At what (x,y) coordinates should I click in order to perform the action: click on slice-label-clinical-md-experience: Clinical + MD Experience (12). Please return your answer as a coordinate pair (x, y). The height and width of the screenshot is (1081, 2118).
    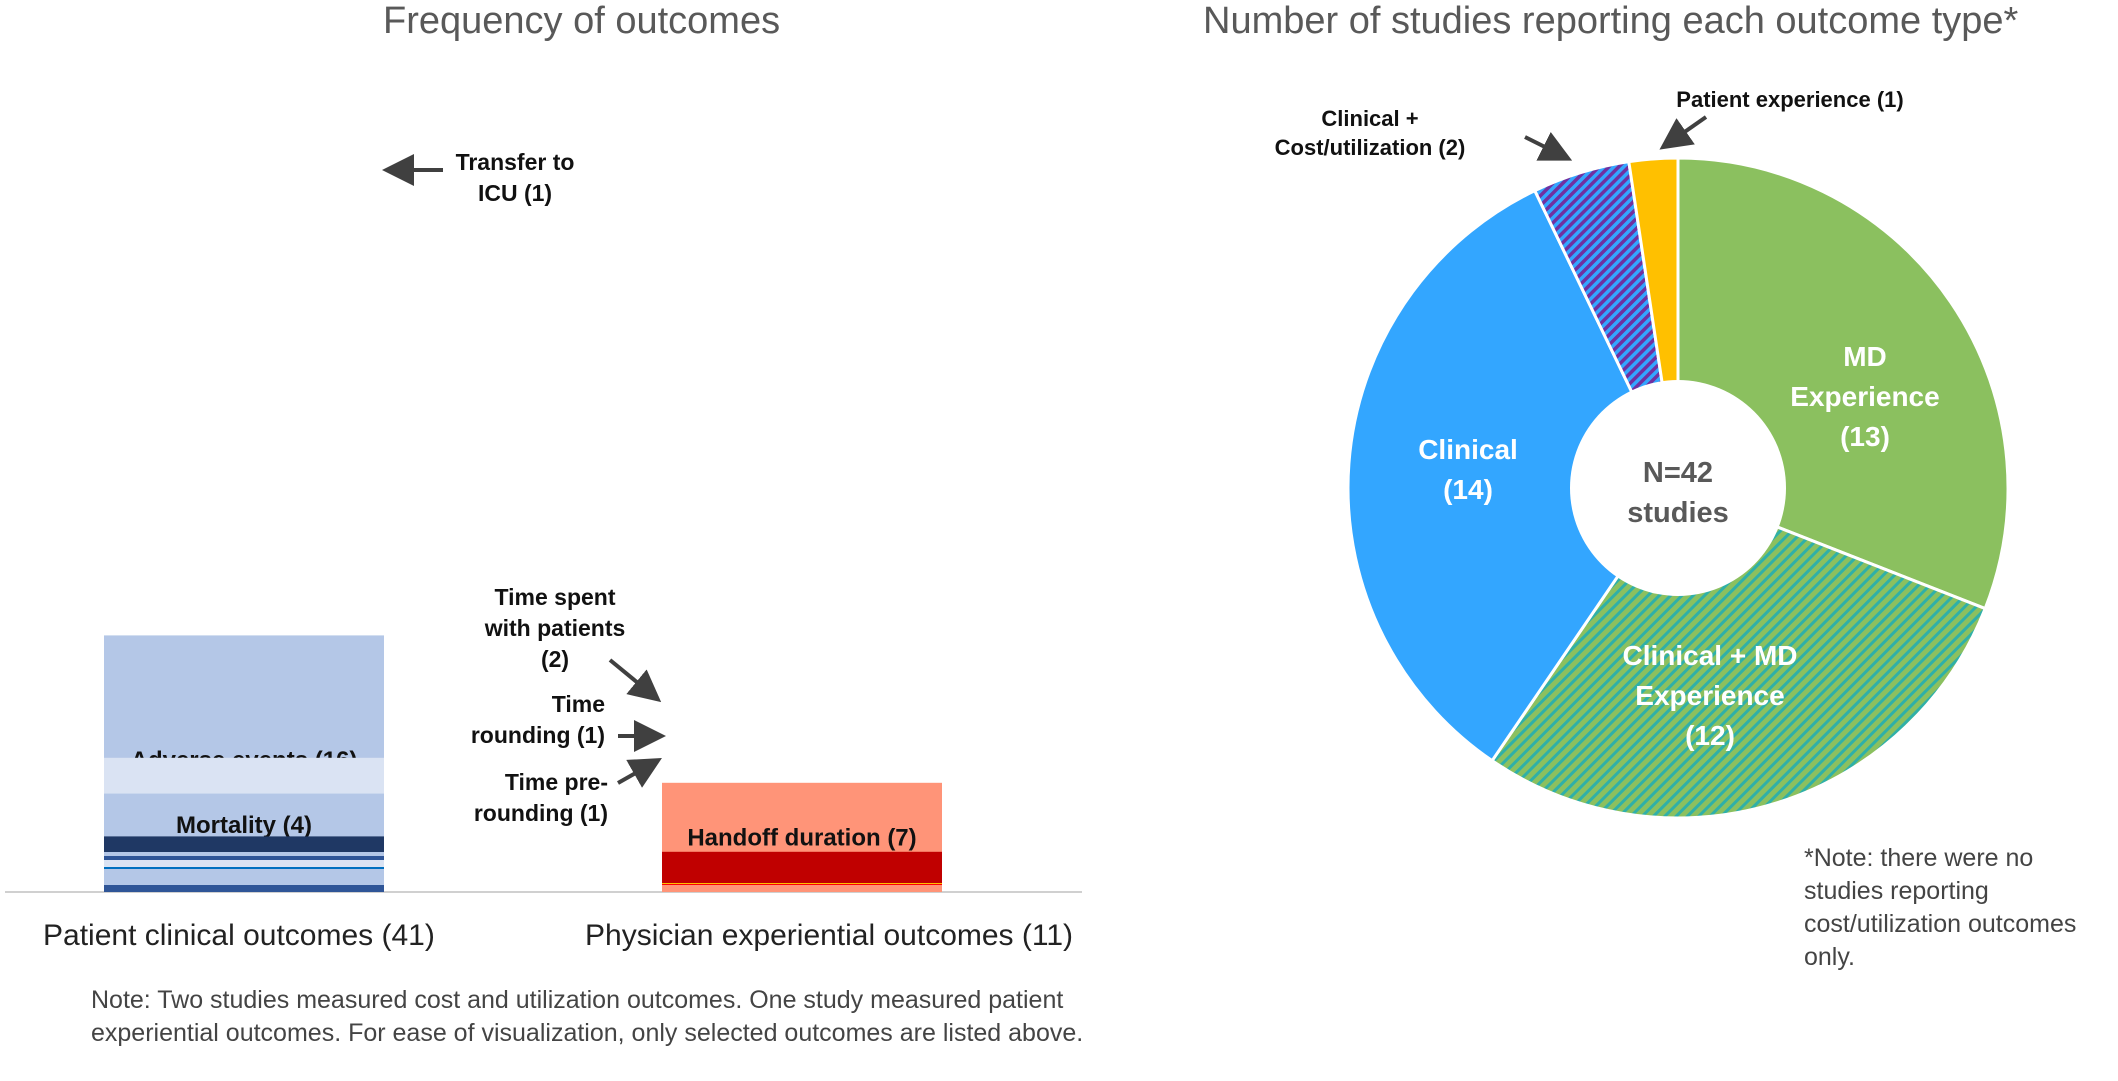
    Looking at the image, I should click on (1709, 695).